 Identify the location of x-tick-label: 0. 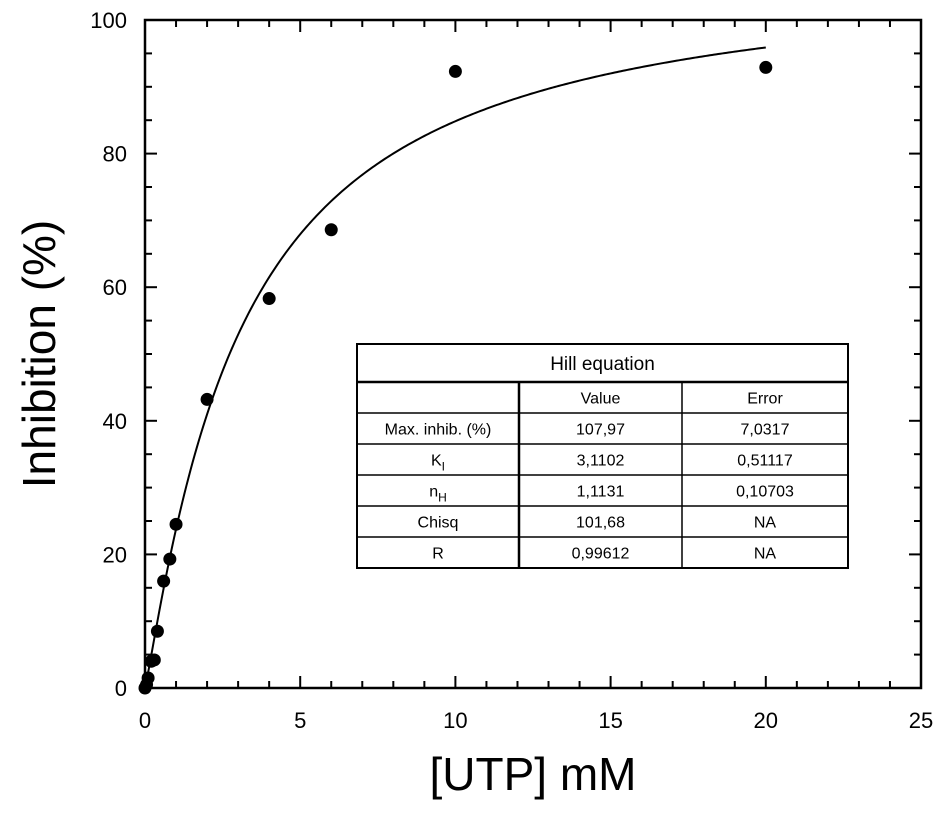
(145, 720).